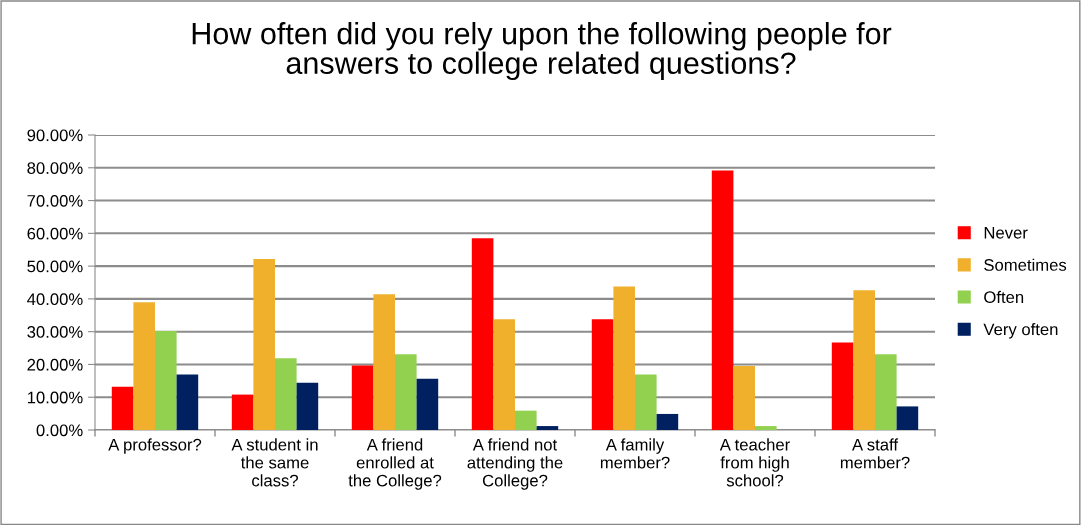 The height and width of the screenshot is (525, 1082). Describe the element at coordinates (55, 168) in the screenshot. I see `y-tick-label: 80.00%` at that location.